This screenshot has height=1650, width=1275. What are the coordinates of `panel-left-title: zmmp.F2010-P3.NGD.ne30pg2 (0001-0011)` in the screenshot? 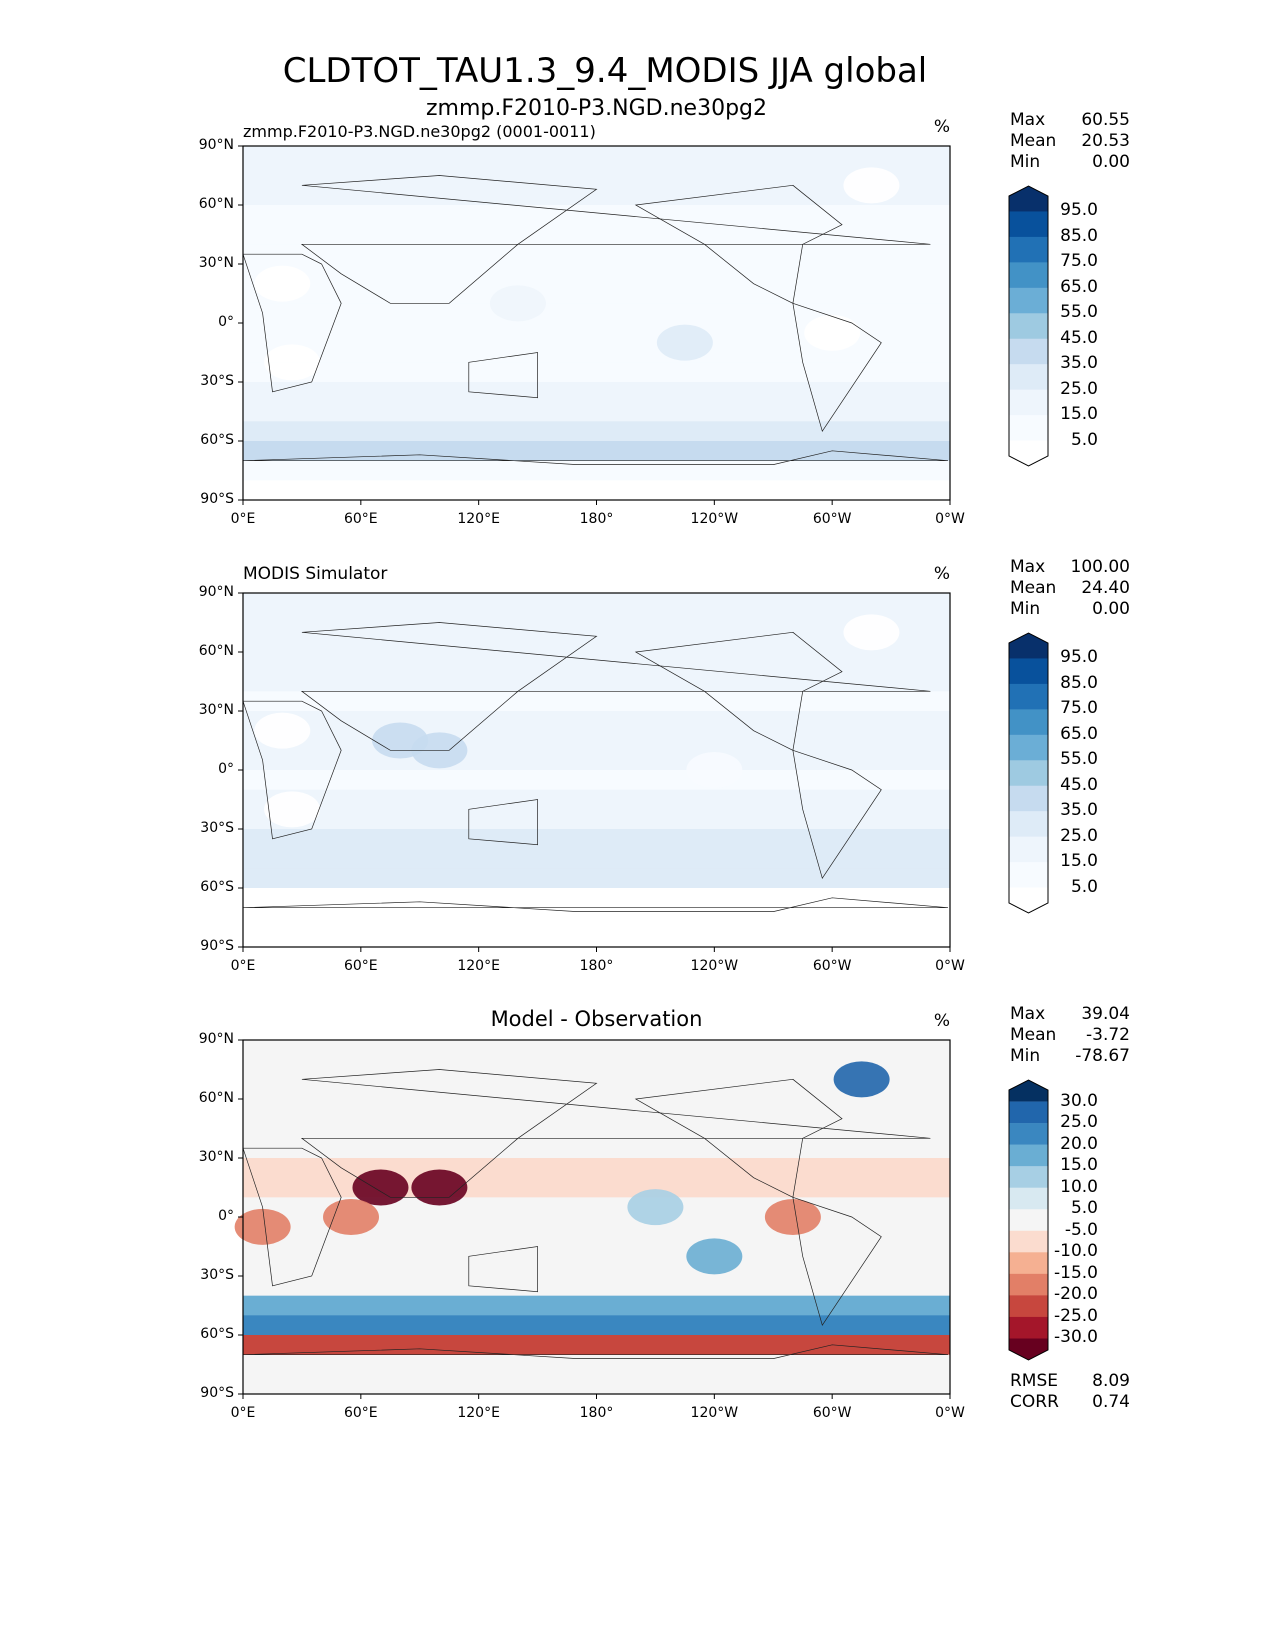 It's located at (419, 131).